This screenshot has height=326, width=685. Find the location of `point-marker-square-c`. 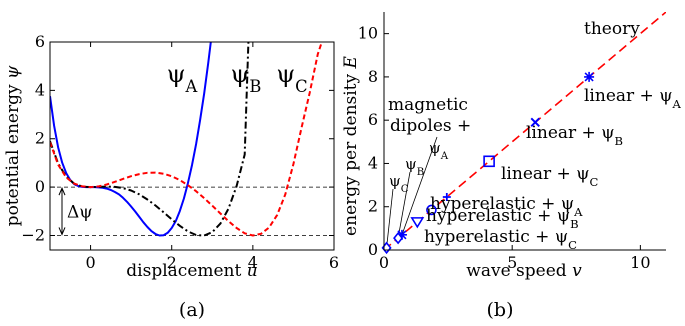

point-marker-square-c is located at coordinates (489, 161).